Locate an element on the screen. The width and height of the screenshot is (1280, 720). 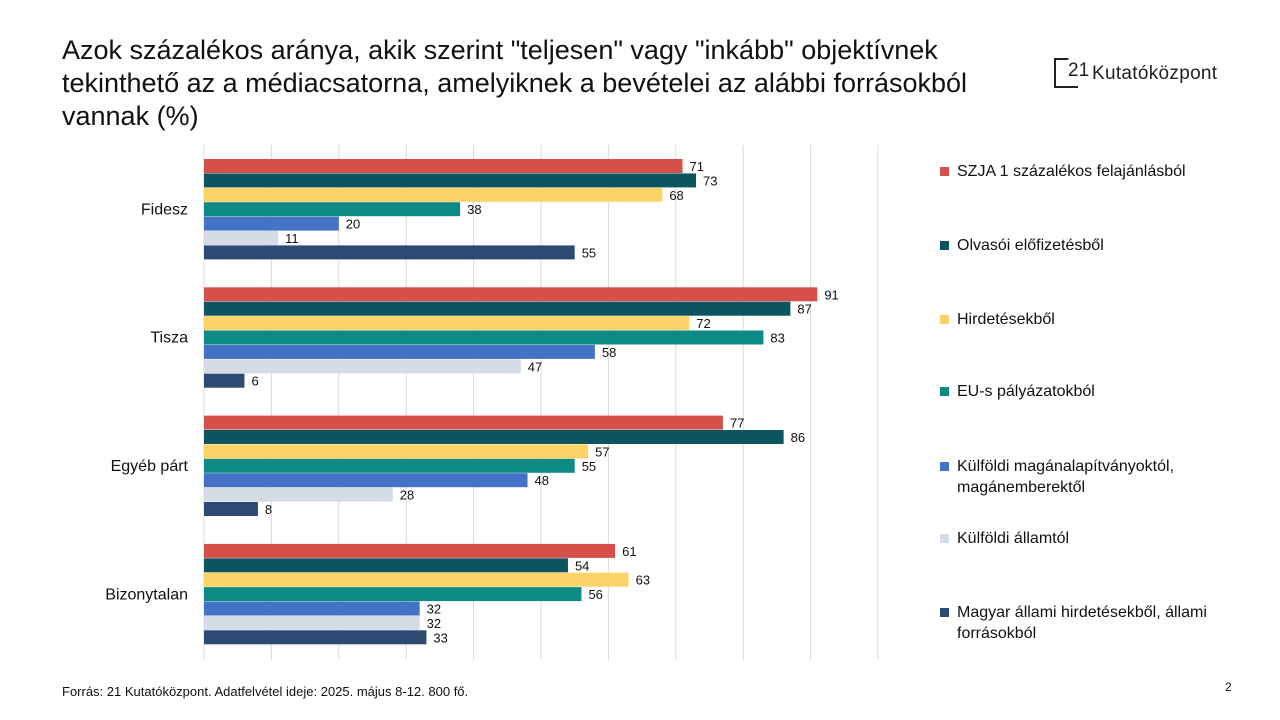
data-label: 11 is located at coordinates (292, 238).